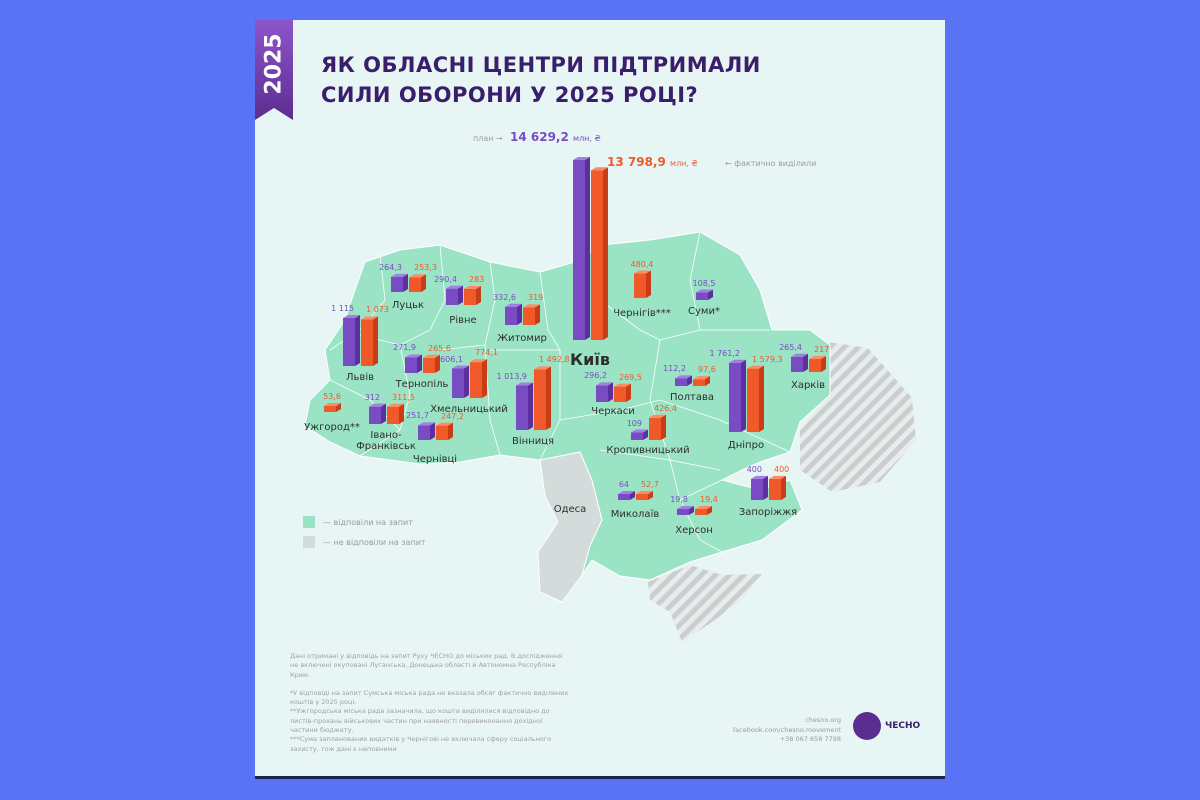 The image size is (1200, 800). Describe the element at coordinates (692, 397) in the screenshot. I see `city-label: Полтава` at that location.